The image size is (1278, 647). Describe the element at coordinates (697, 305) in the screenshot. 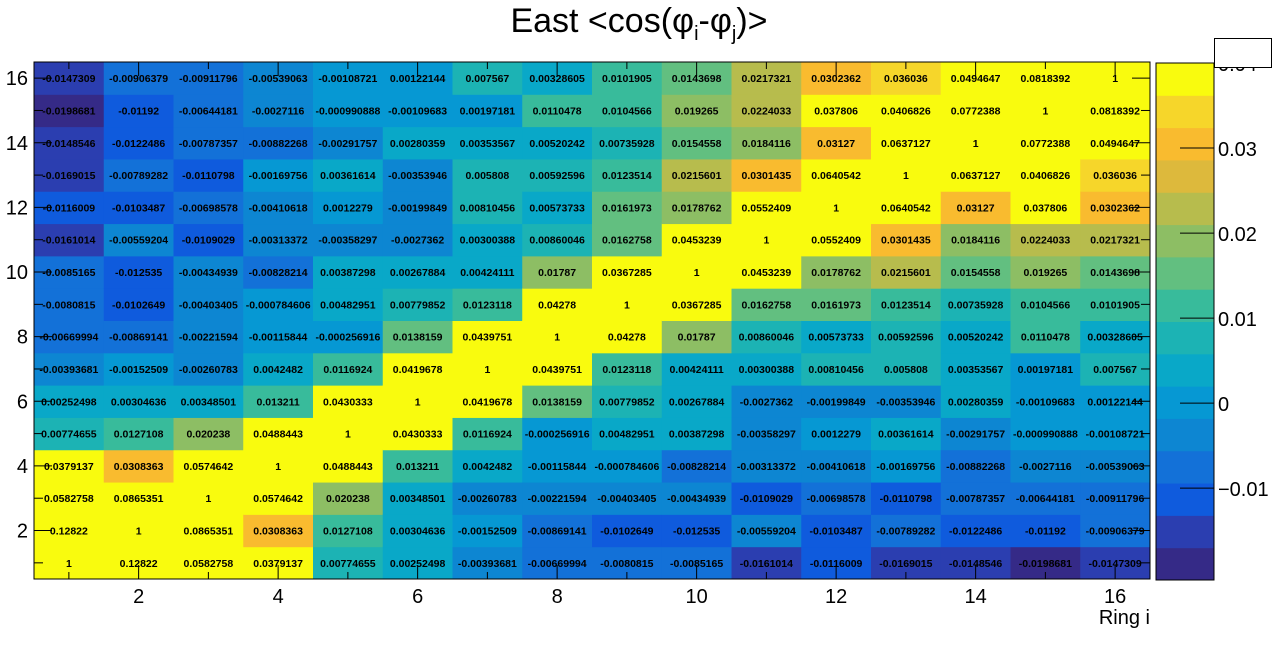

I see `cell-value-label: 0.0367285` at that location.